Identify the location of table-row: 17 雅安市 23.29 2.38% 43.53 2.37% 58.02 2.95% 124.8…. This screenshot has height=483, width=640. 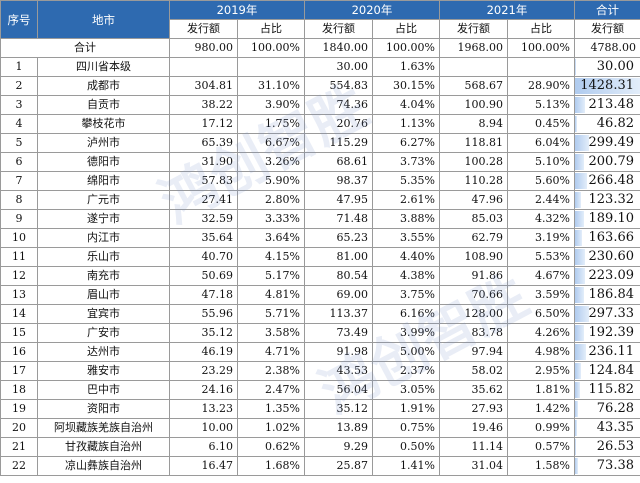
(320, 371).